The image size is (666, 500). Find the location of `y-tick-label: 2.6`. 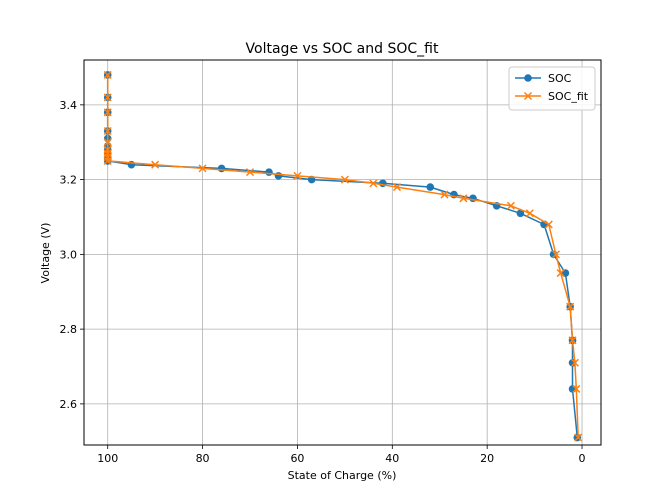

y-tick-label: 2.6 is located at coordinates (69, 404).